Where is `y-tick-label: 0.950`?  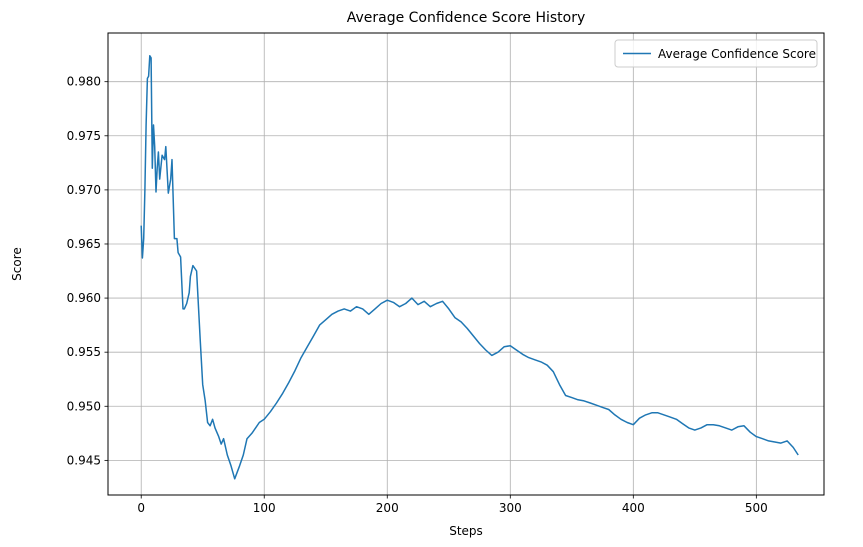
y-tick-label: 0.950 is located at coordinates (84, 406).